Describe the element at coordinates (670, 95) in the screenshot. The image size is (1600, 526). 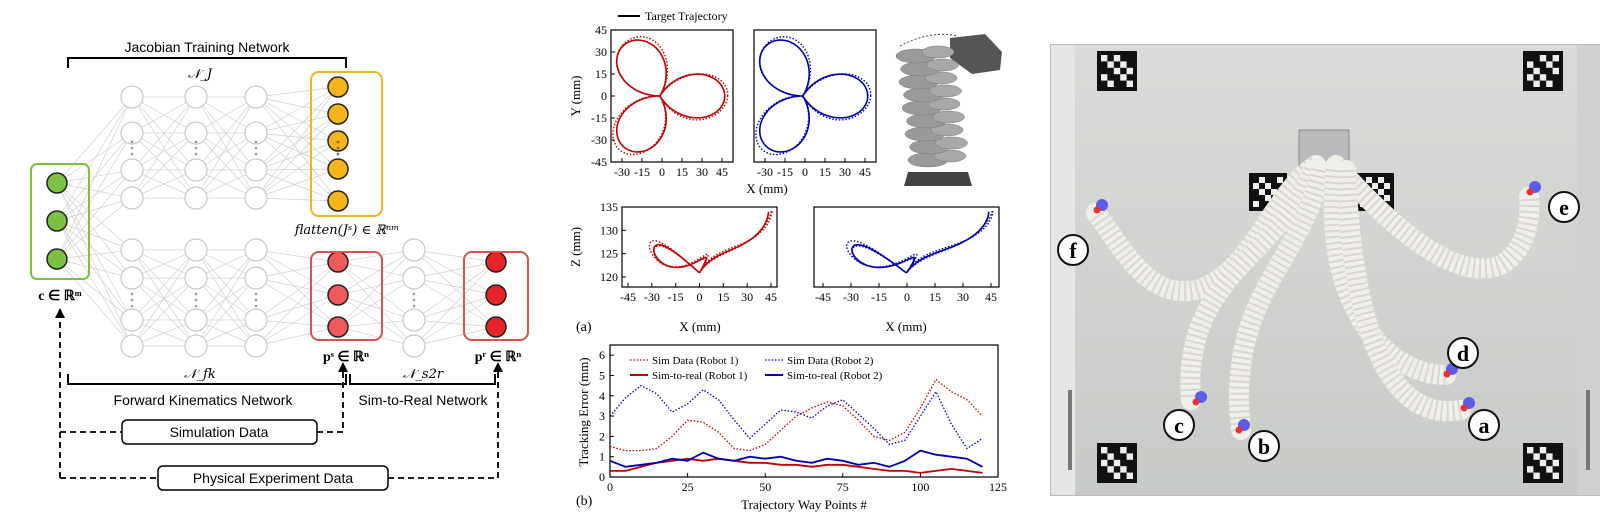
I see `plot-xy-robot1` at that location.